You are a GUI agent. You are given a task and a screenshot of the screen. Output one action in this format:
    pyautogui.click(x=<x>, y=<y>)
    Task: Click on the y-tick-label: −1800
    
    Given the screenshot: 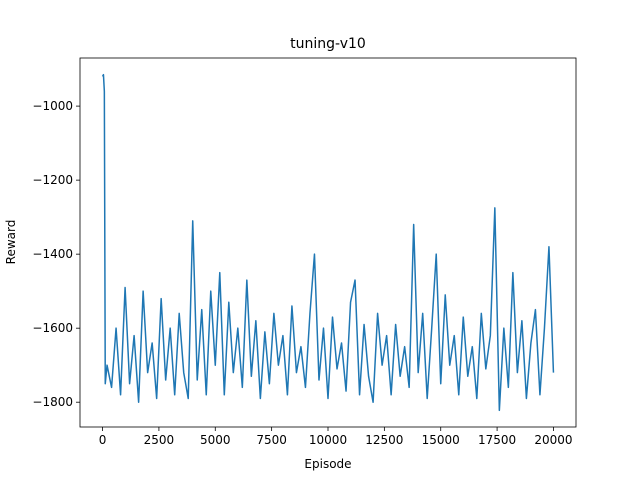 What is the action you would take?
    pyautogui.click(x=52, y=402)
    